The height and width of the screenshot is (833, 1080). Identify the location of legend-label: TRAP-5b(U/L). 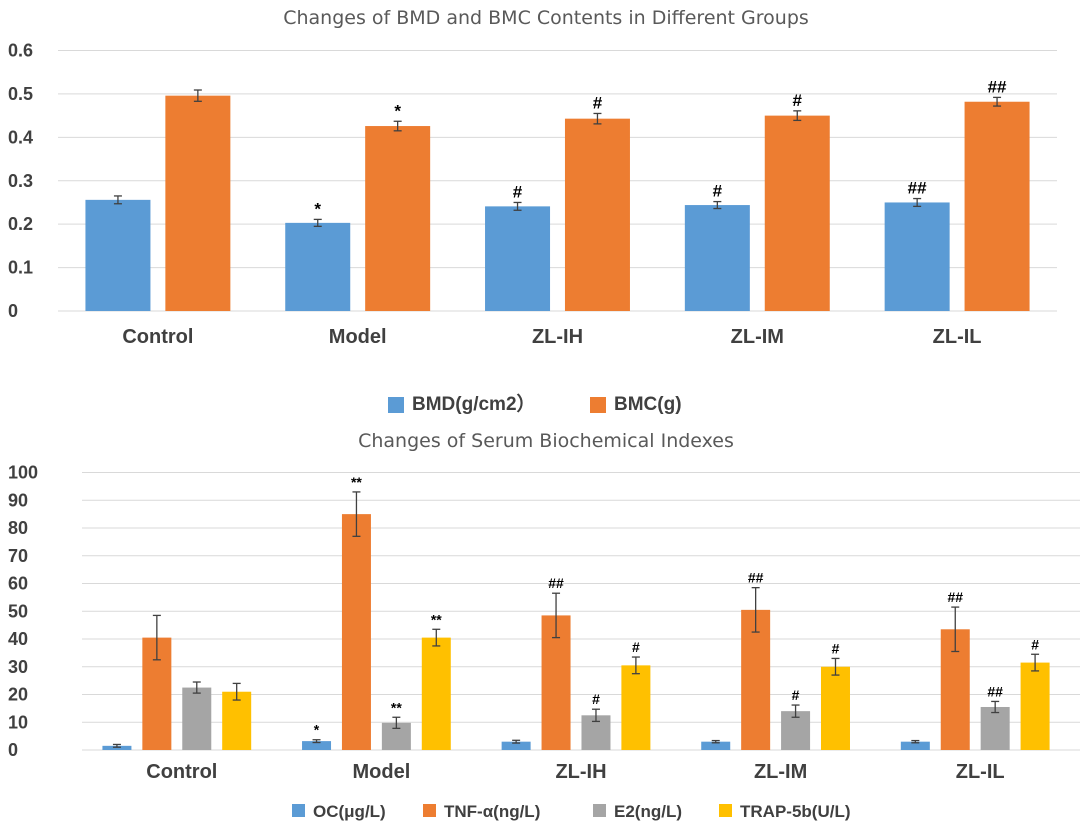
(795, 811).